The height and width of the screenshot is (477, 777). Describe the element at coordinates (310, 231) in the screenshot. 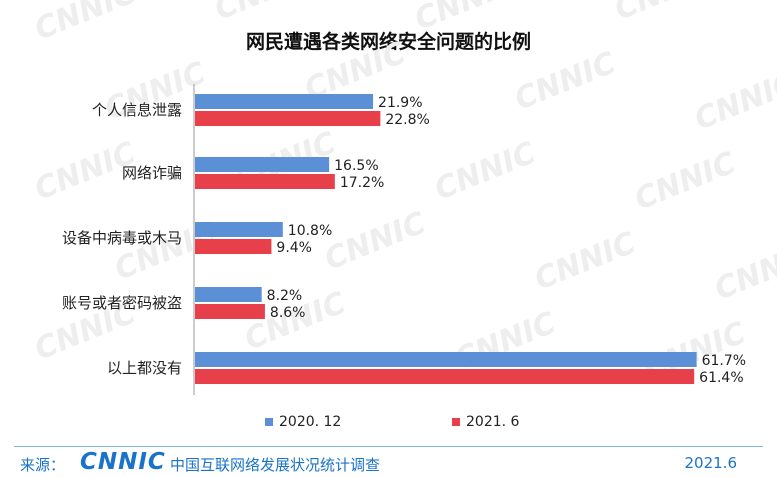

I see `data-label: 10.8%` at that location.